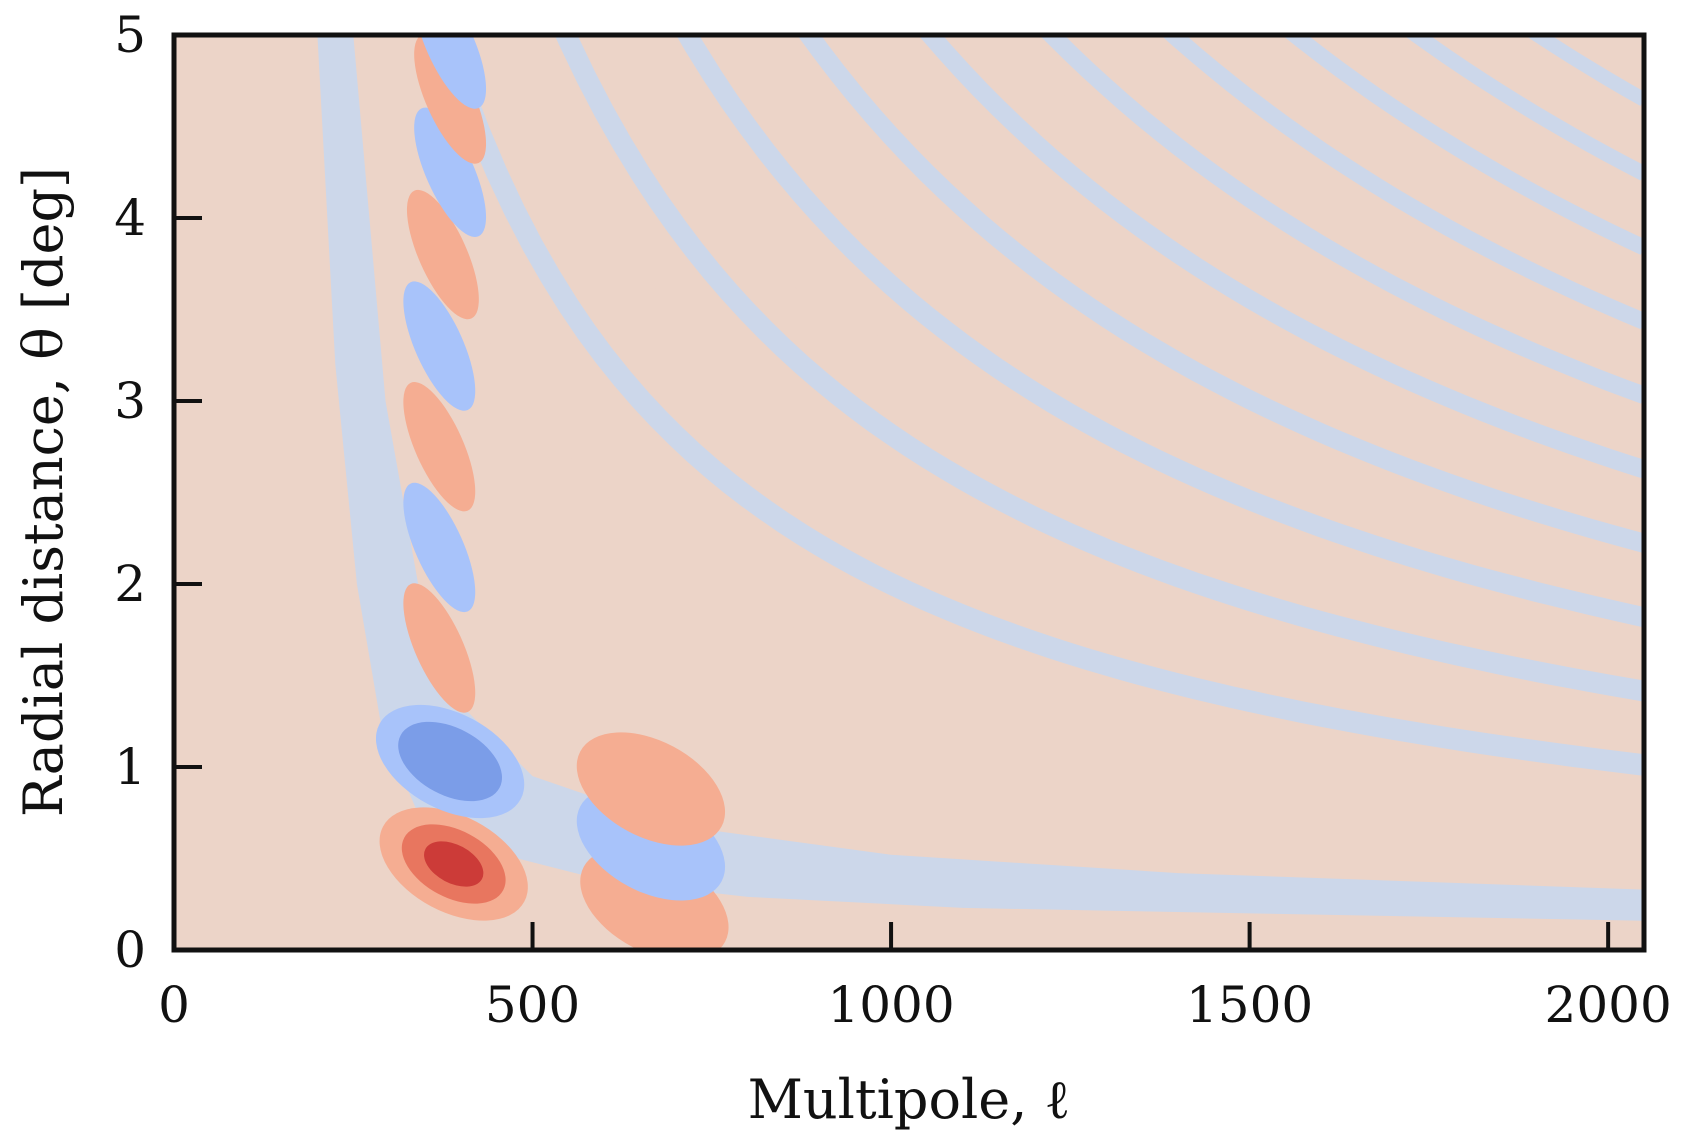 The width and height of the screenshot is (1689, 1136). Describe the element at coordinates (130, 950) in the screenshot. I see `y-tick-label: 0` at that location.